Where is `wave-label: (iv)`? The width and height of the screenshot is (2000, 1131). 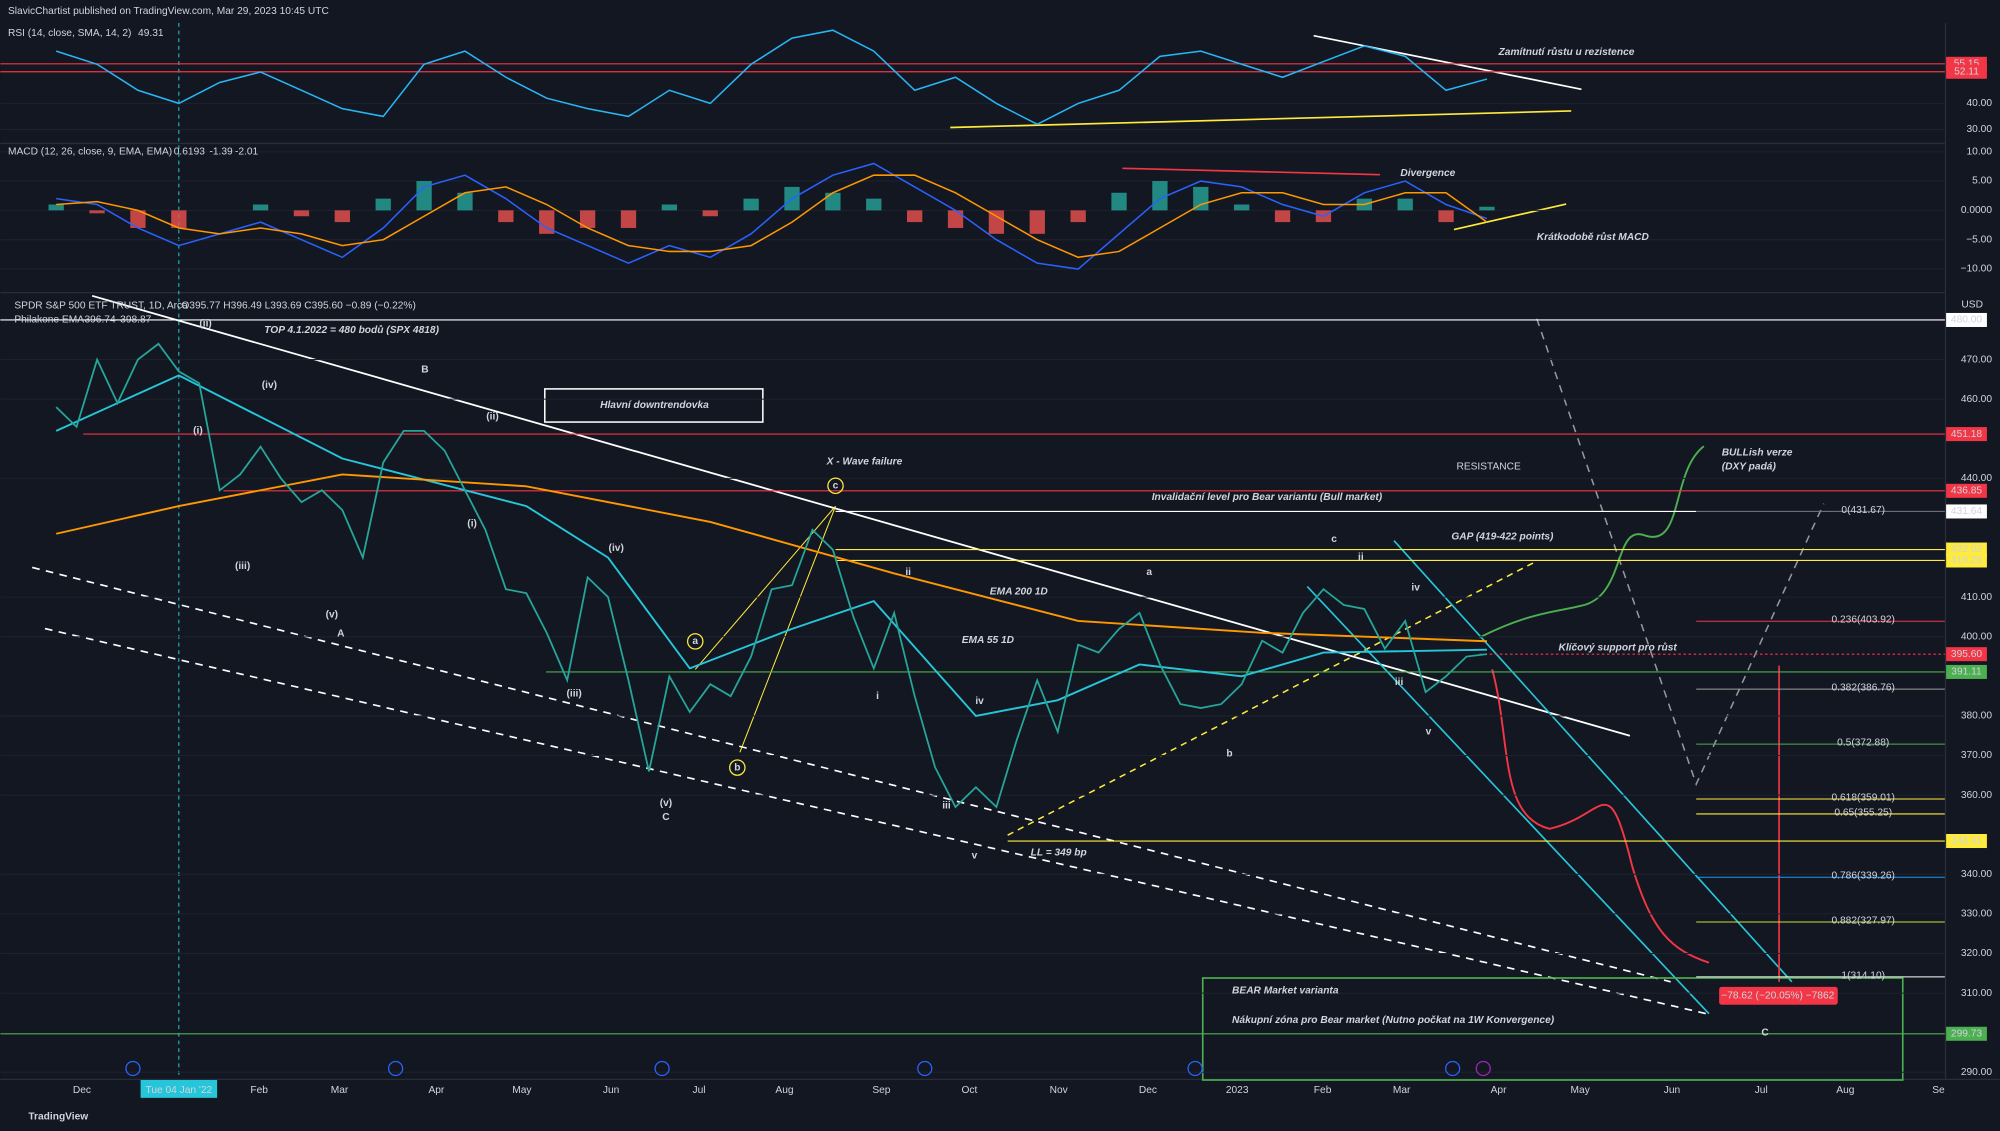 wave-label: (iv) is located at coordinates (616, 548).